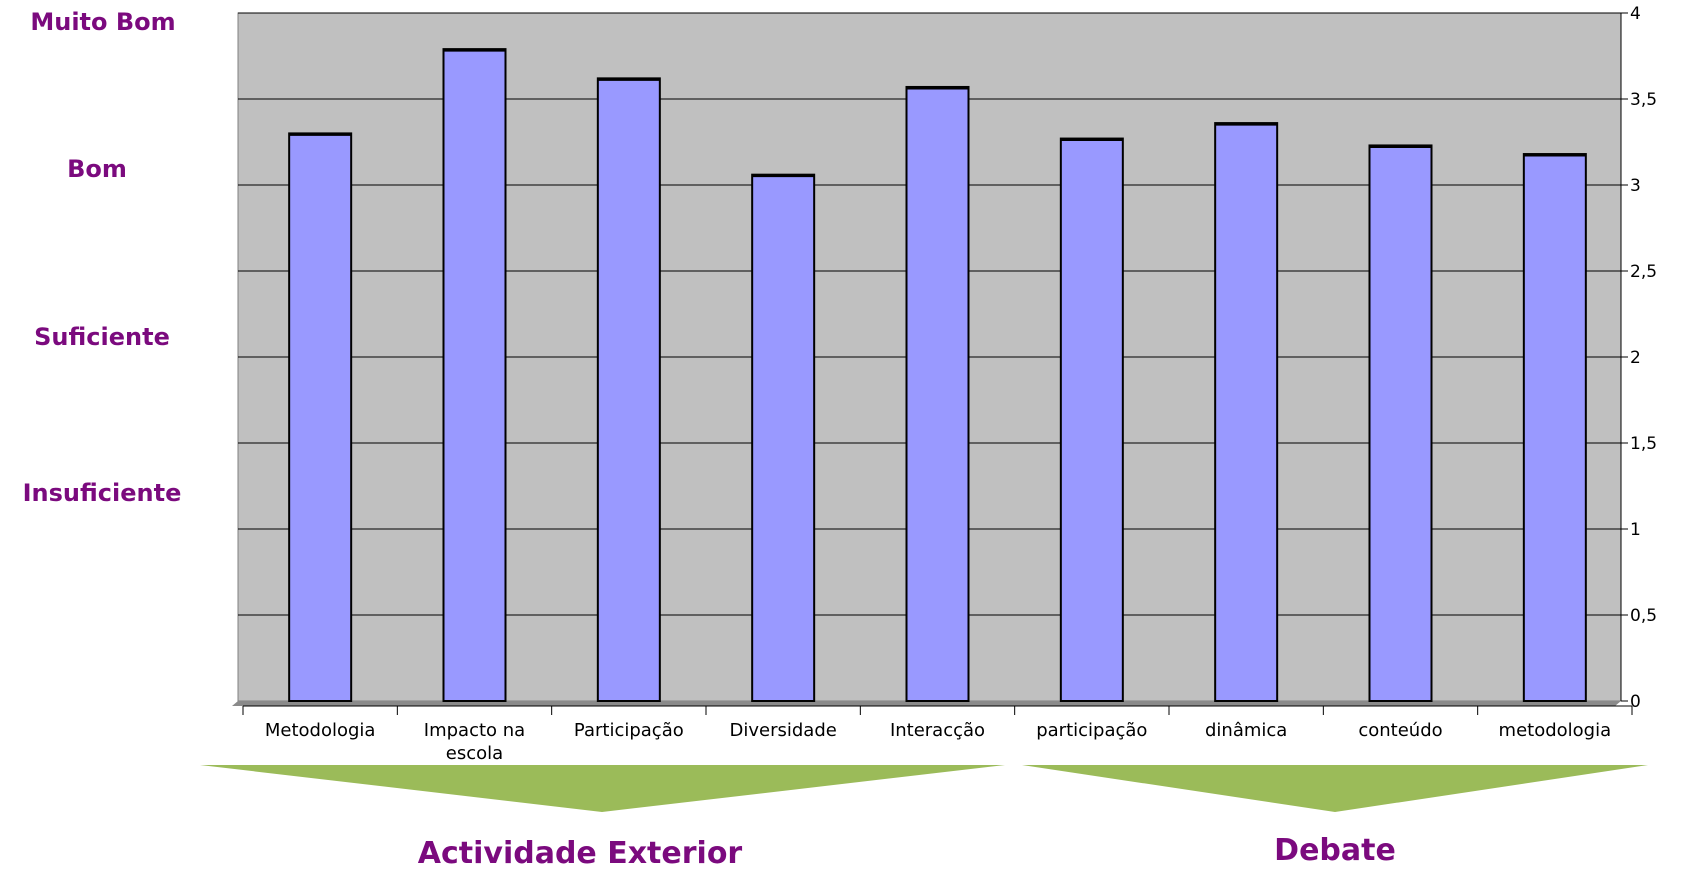 The width and height of the screenshot is (1683, 871). I want to click on y-tick-label: 0,5, so click(1643, 616).